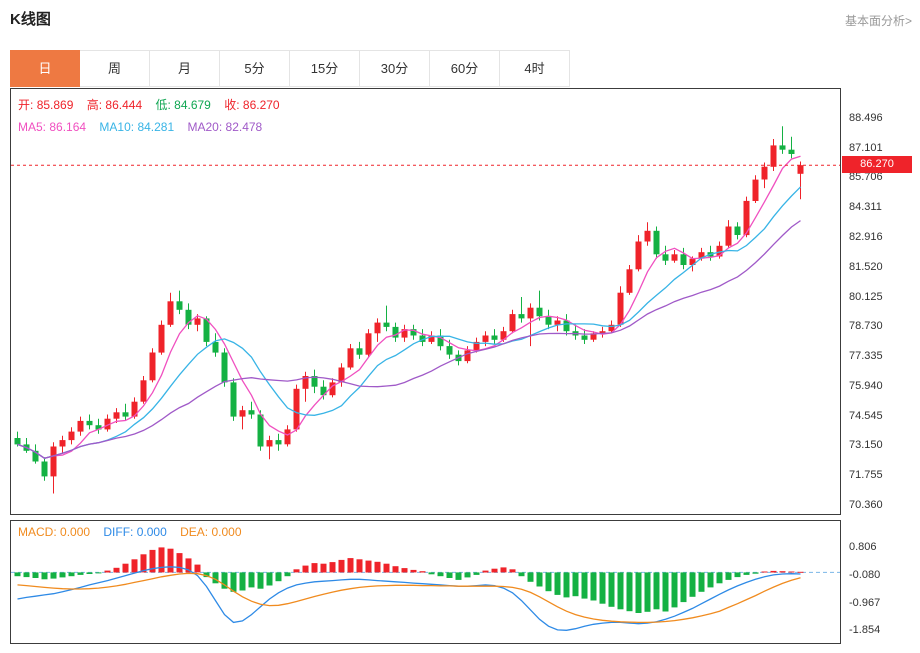 The height and width of the screenshot is (653, 920). Describe the element at coordinates (866, 296) in the screenshot. I see `price-axis-label: 80.125` at that location.